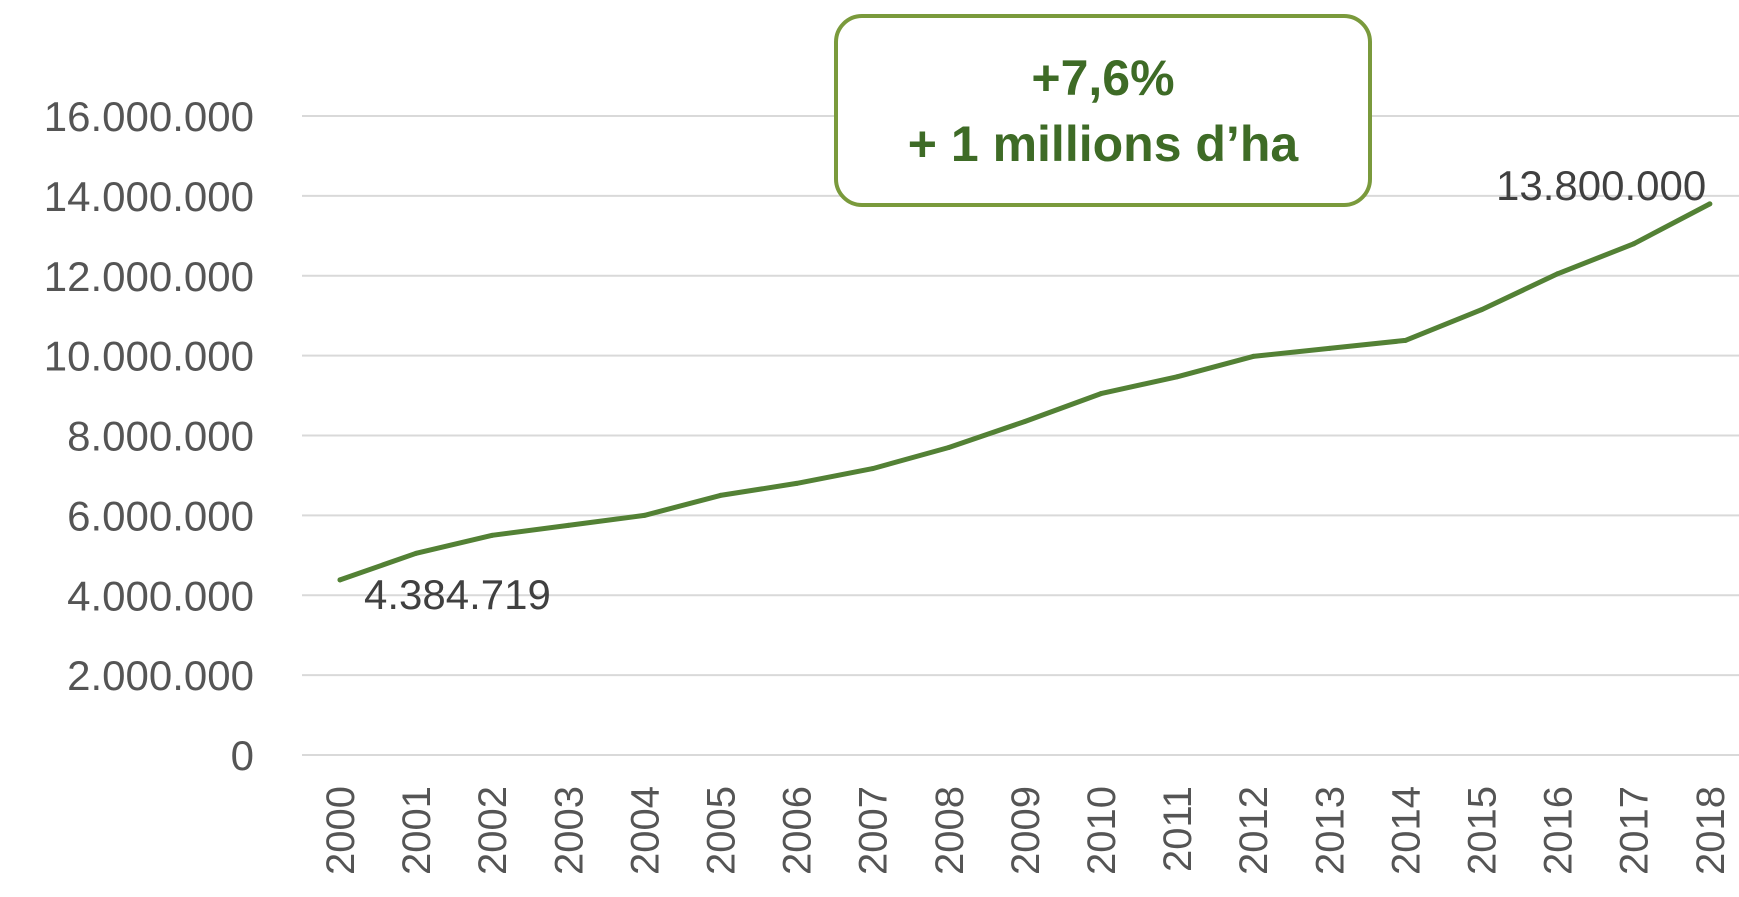  I want to click on y-tick-label: 2.000.000, so click(160, 675).